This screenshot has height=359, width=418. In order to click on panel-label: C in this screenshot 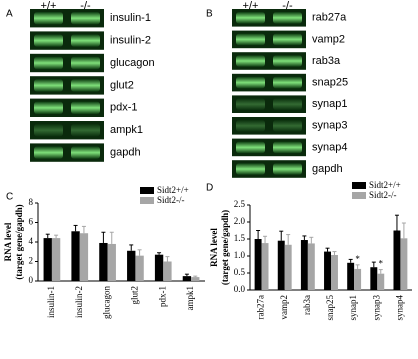, I will do `click(9, 197)`.